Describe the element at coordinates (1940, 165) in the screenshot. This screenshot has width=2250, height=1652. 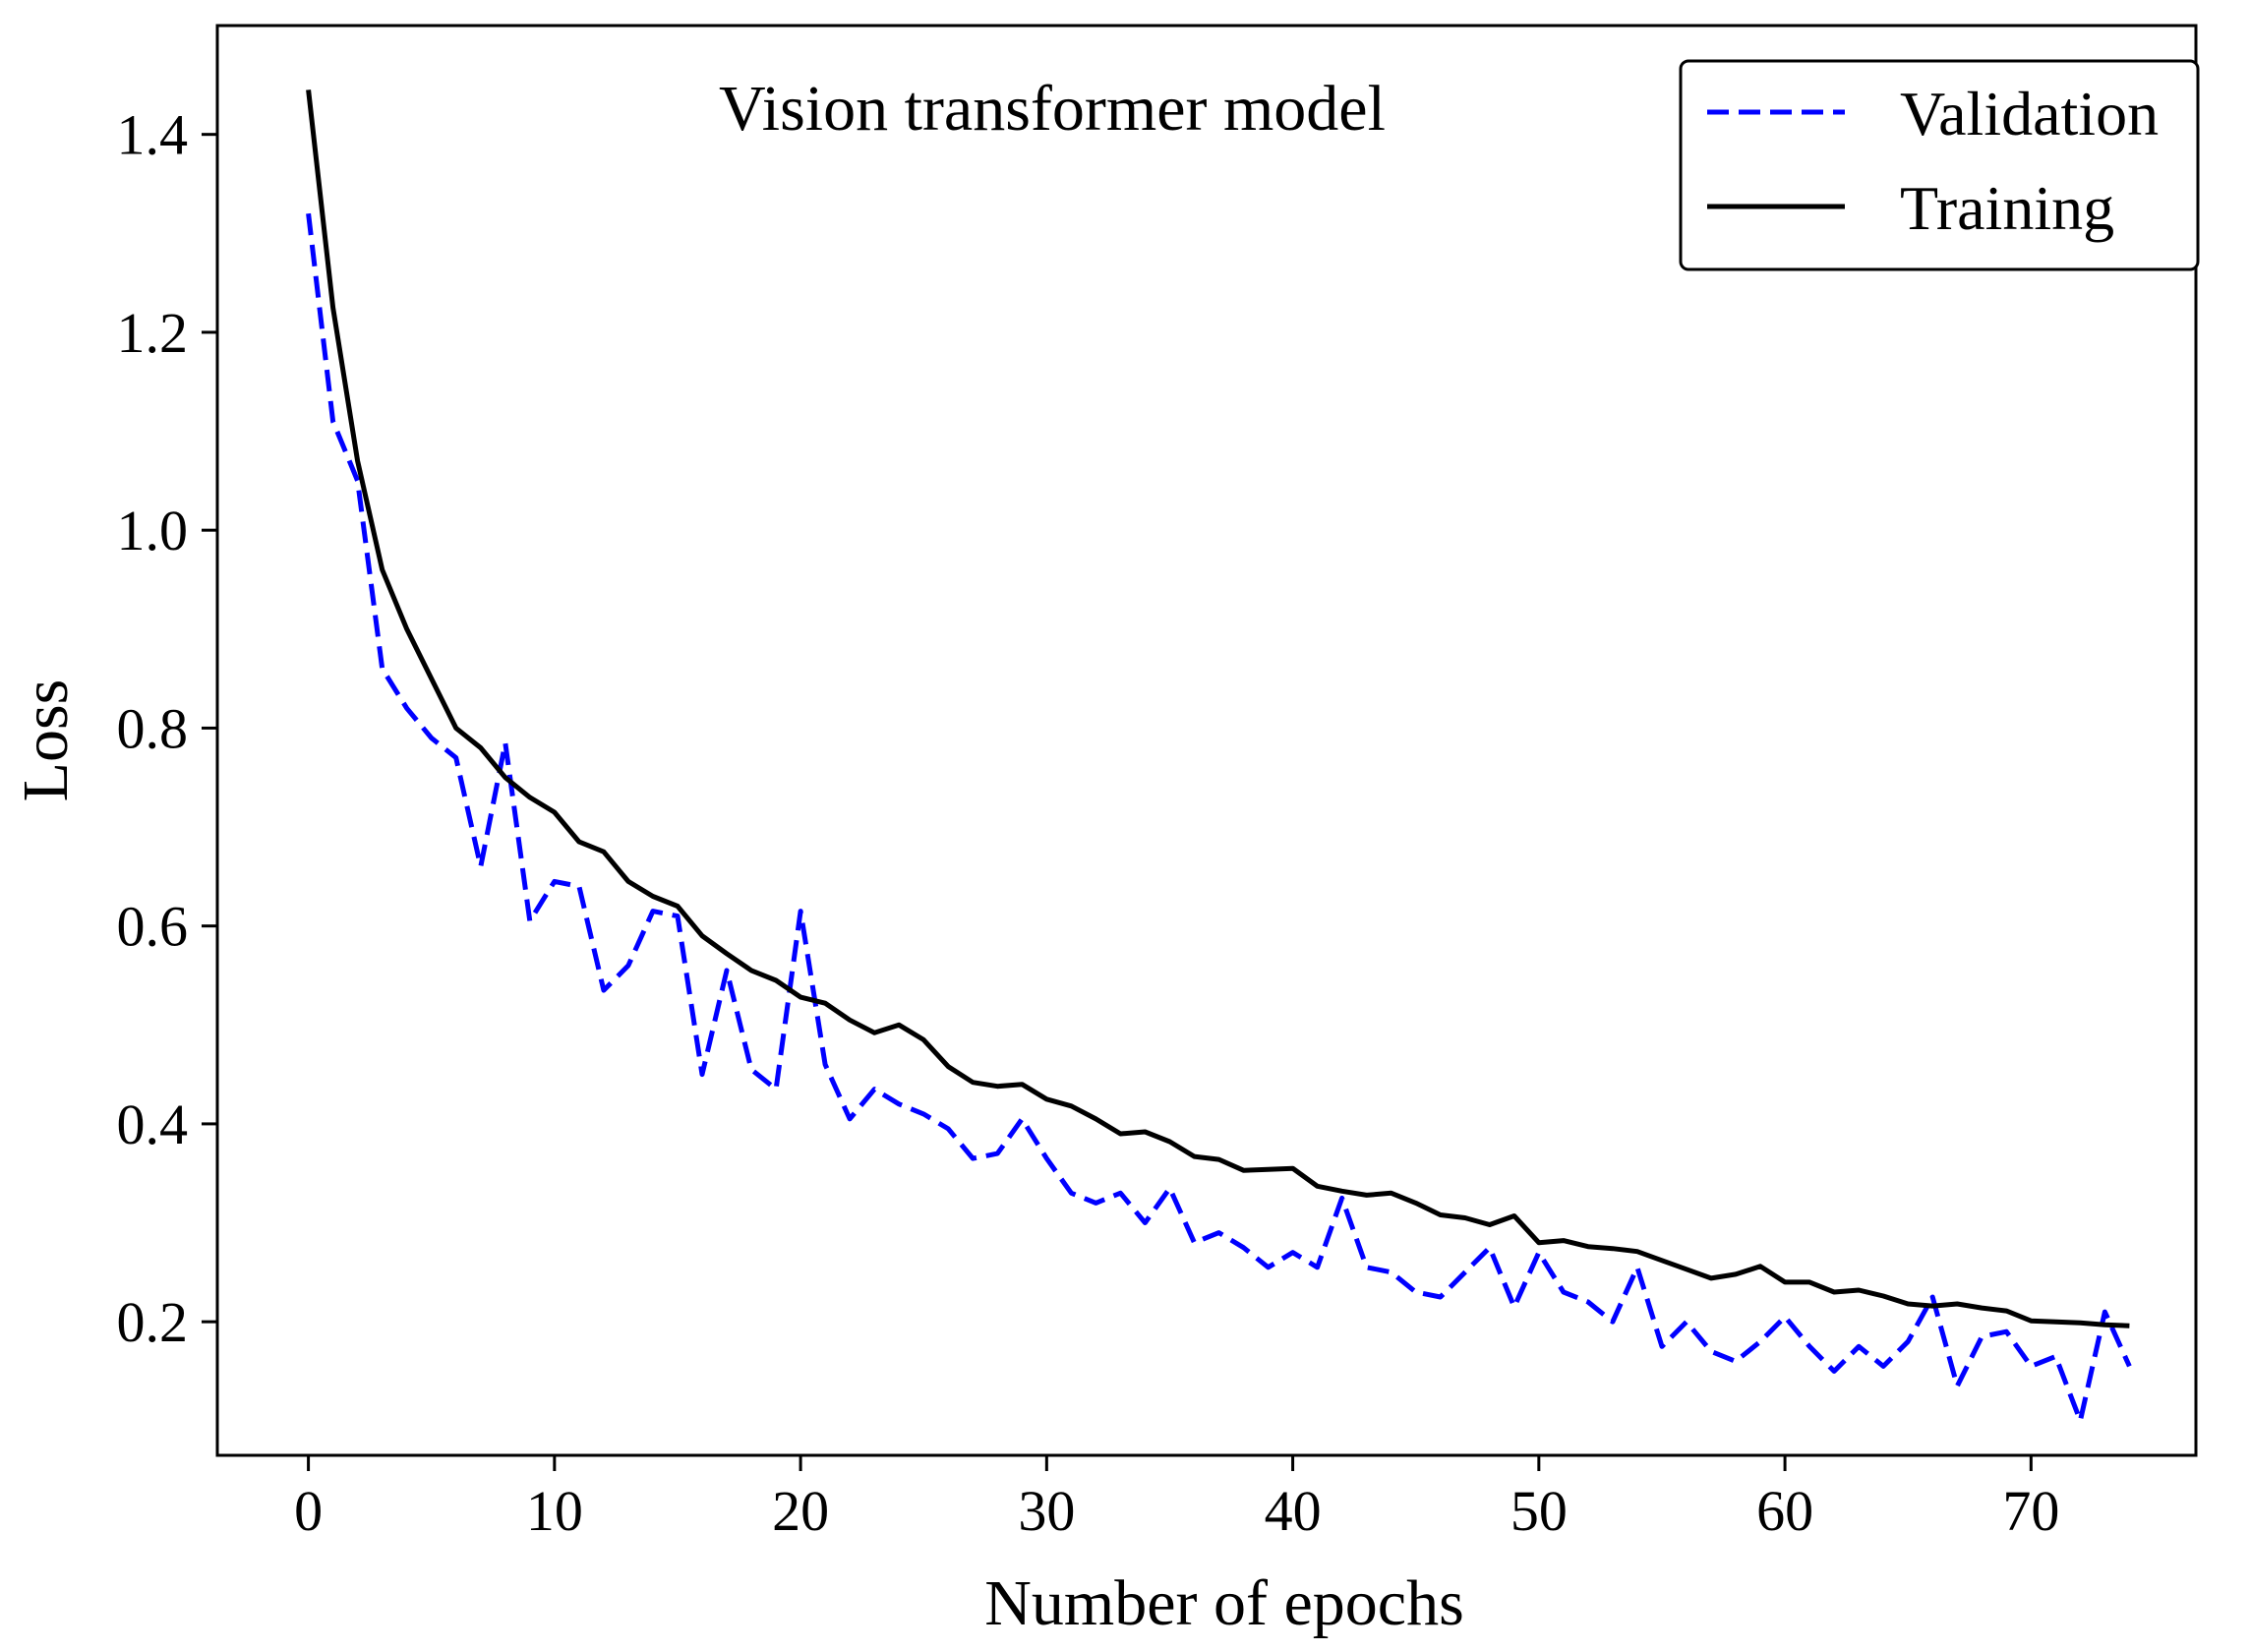
I see `legend: Validation Training` at that location.